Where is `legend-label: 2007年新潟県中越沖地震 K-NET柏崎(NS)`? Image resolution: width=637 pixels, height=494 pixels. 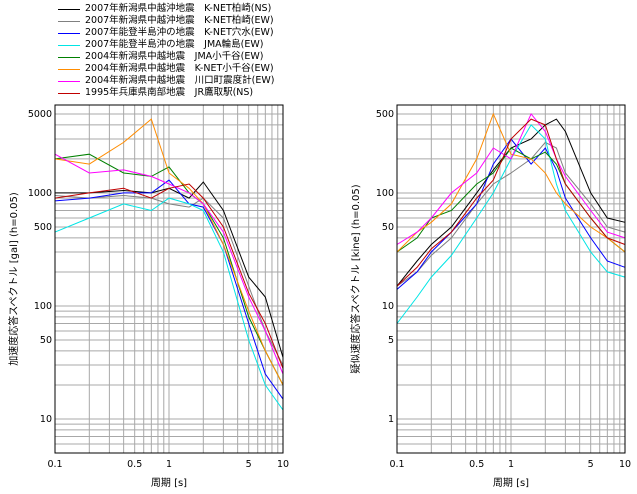 legend-label: 2007年新潟県中越沖地震 K-NET柏崎(NS) is located at coordinates (178, 8).